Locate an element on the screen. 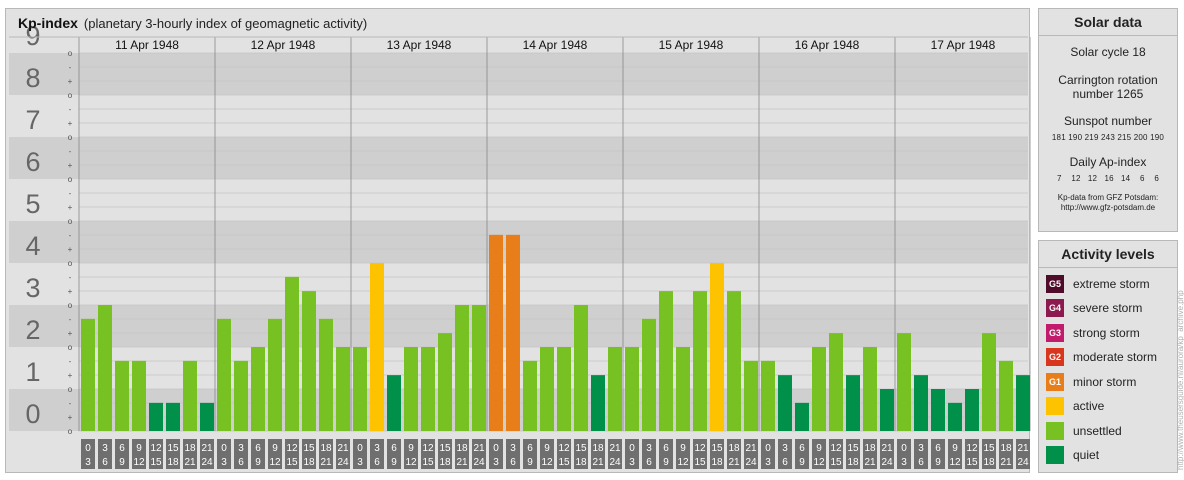  sunspot-values: 181 190 219 243 215 200 190 is located at coordinates (1108, 137).